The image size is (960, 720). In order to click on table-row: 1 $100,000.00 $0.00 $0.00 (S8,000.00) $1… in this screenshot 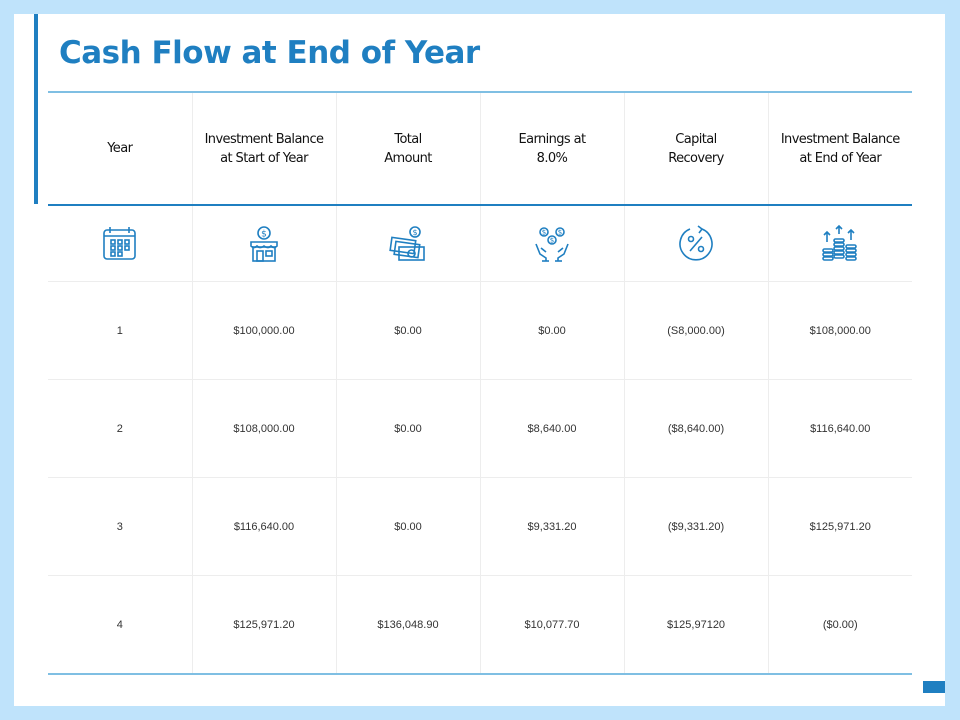, I will do `click(480, 330)`.